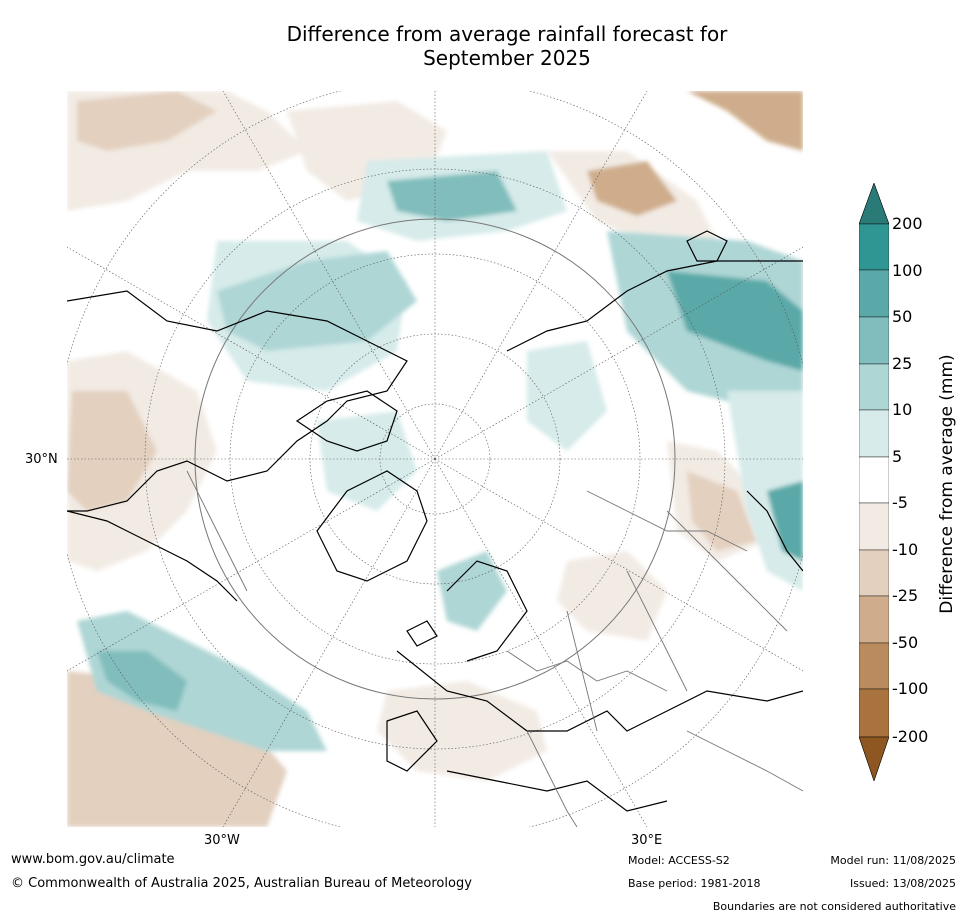 The image size is (965, 919). I want to click on colorbar-tick-25: 25, so click(902, 363).